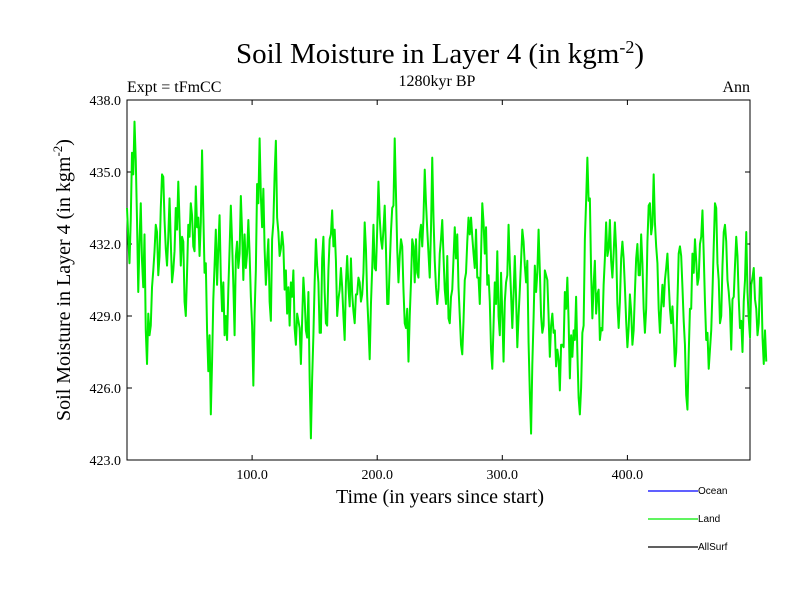 The height and width of the screenshot is (600, 800). Describe the element at coordinates (639, 54) in the screenshot. I see `chart-title-close: )` at that location.